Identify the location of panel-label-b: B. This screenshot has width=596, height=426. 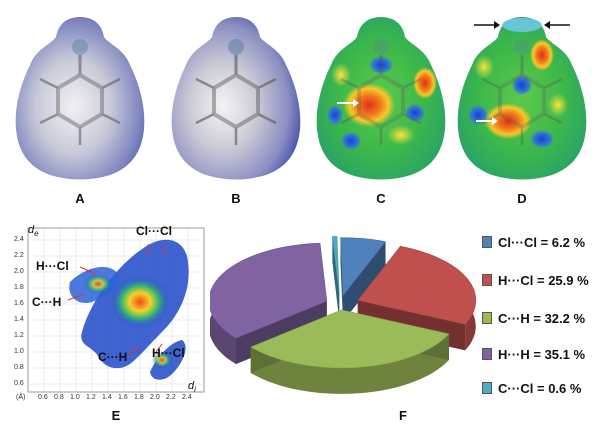
(236, 198).